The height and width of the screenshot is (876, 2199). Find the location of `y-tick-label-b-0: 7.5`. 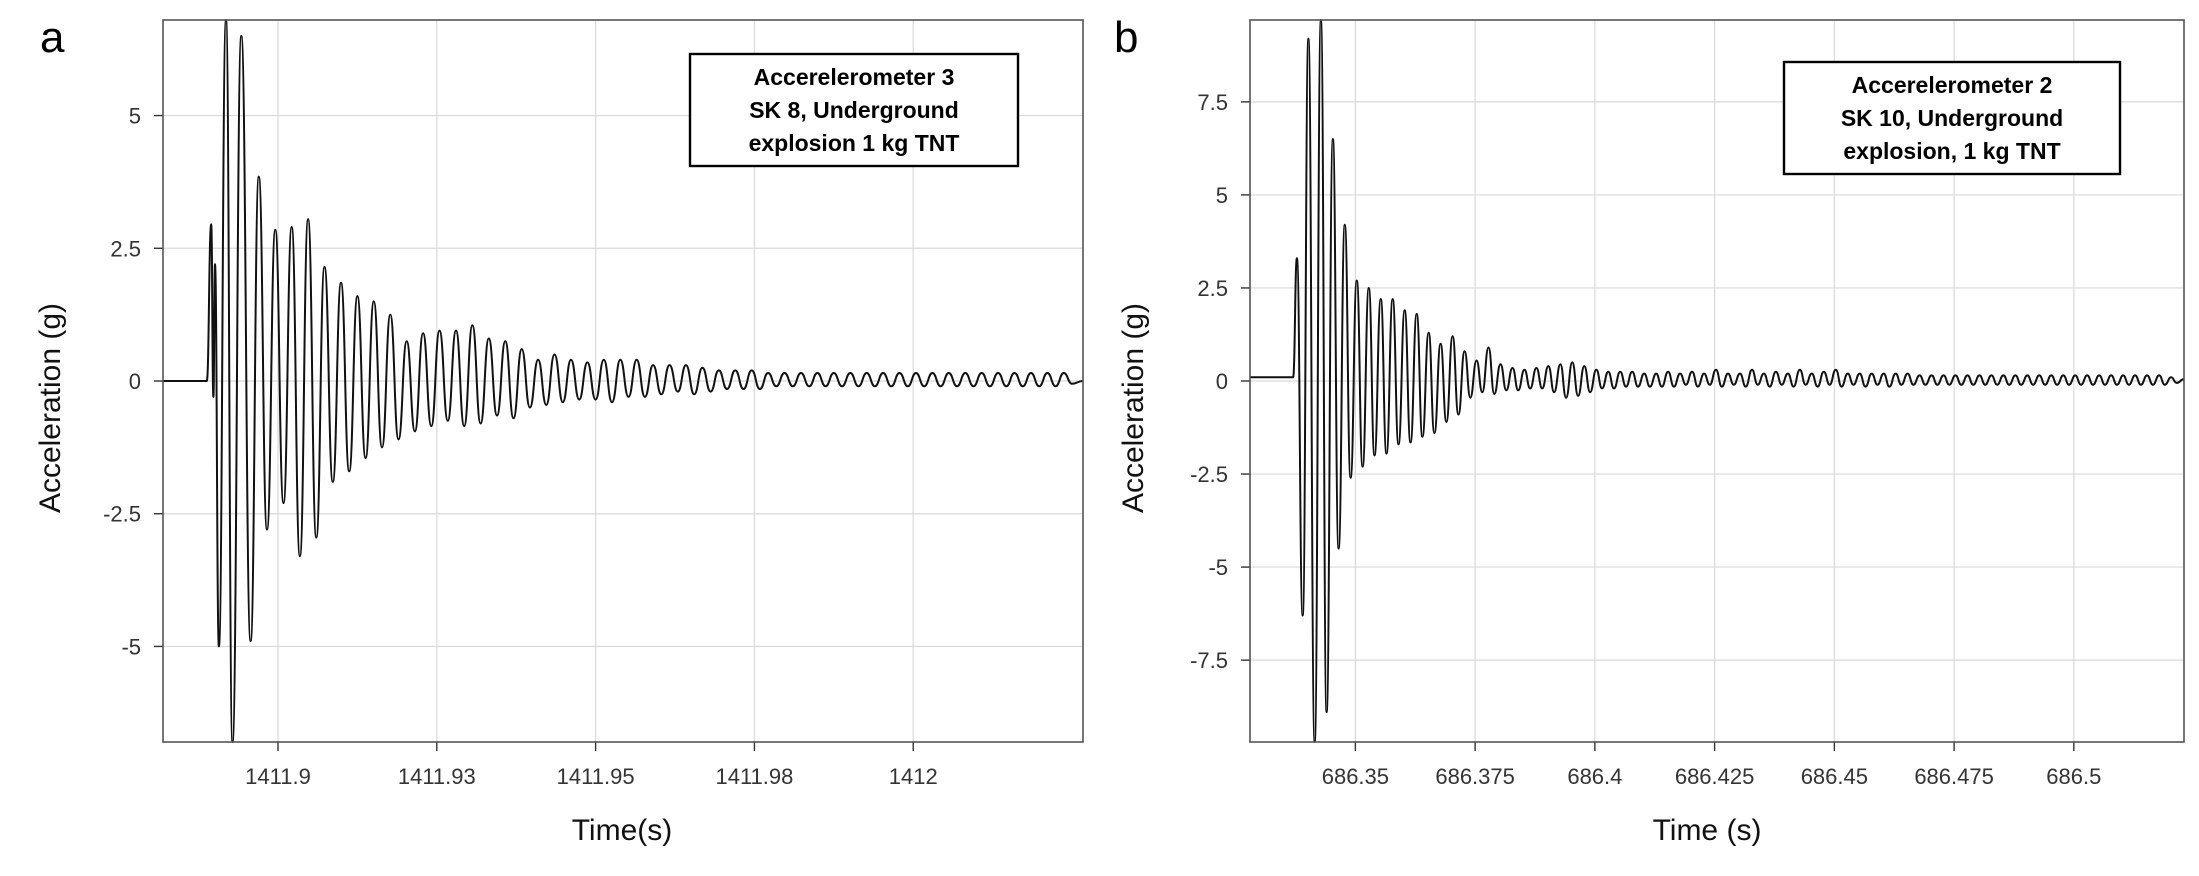

y-tick-label-b-0: 7.5 is located at coordinates (1212, 102).